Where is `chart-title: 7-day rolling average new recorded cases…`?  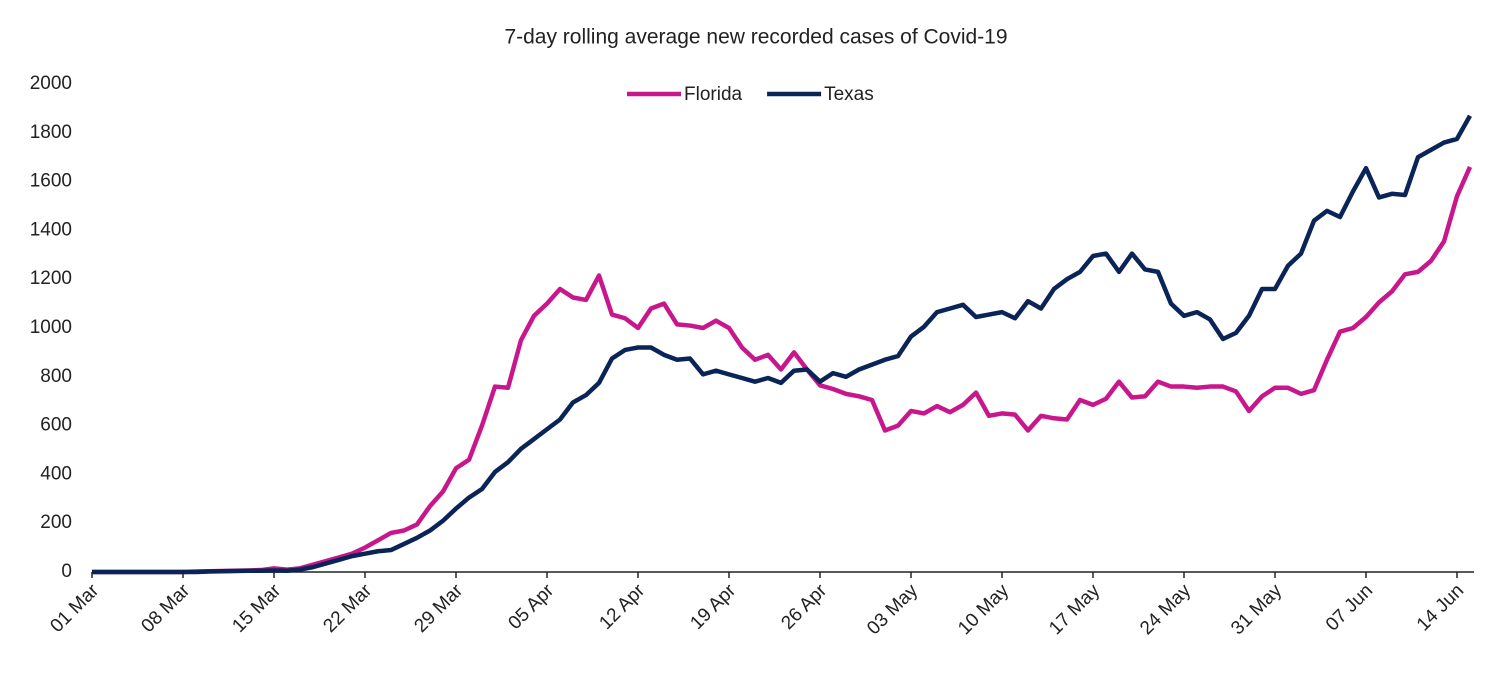
chart-title: 7-day rolling average new recorded cases… is located at coordinates (755, 37).